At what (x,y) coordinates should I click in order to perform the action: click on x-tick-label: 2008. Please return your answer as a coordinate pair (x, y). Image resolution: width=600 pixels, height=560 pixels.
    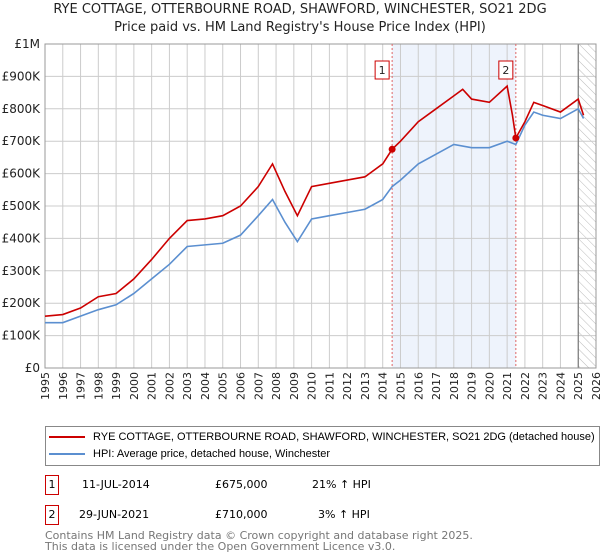
    Looking at the image, I should click on (276, 386).